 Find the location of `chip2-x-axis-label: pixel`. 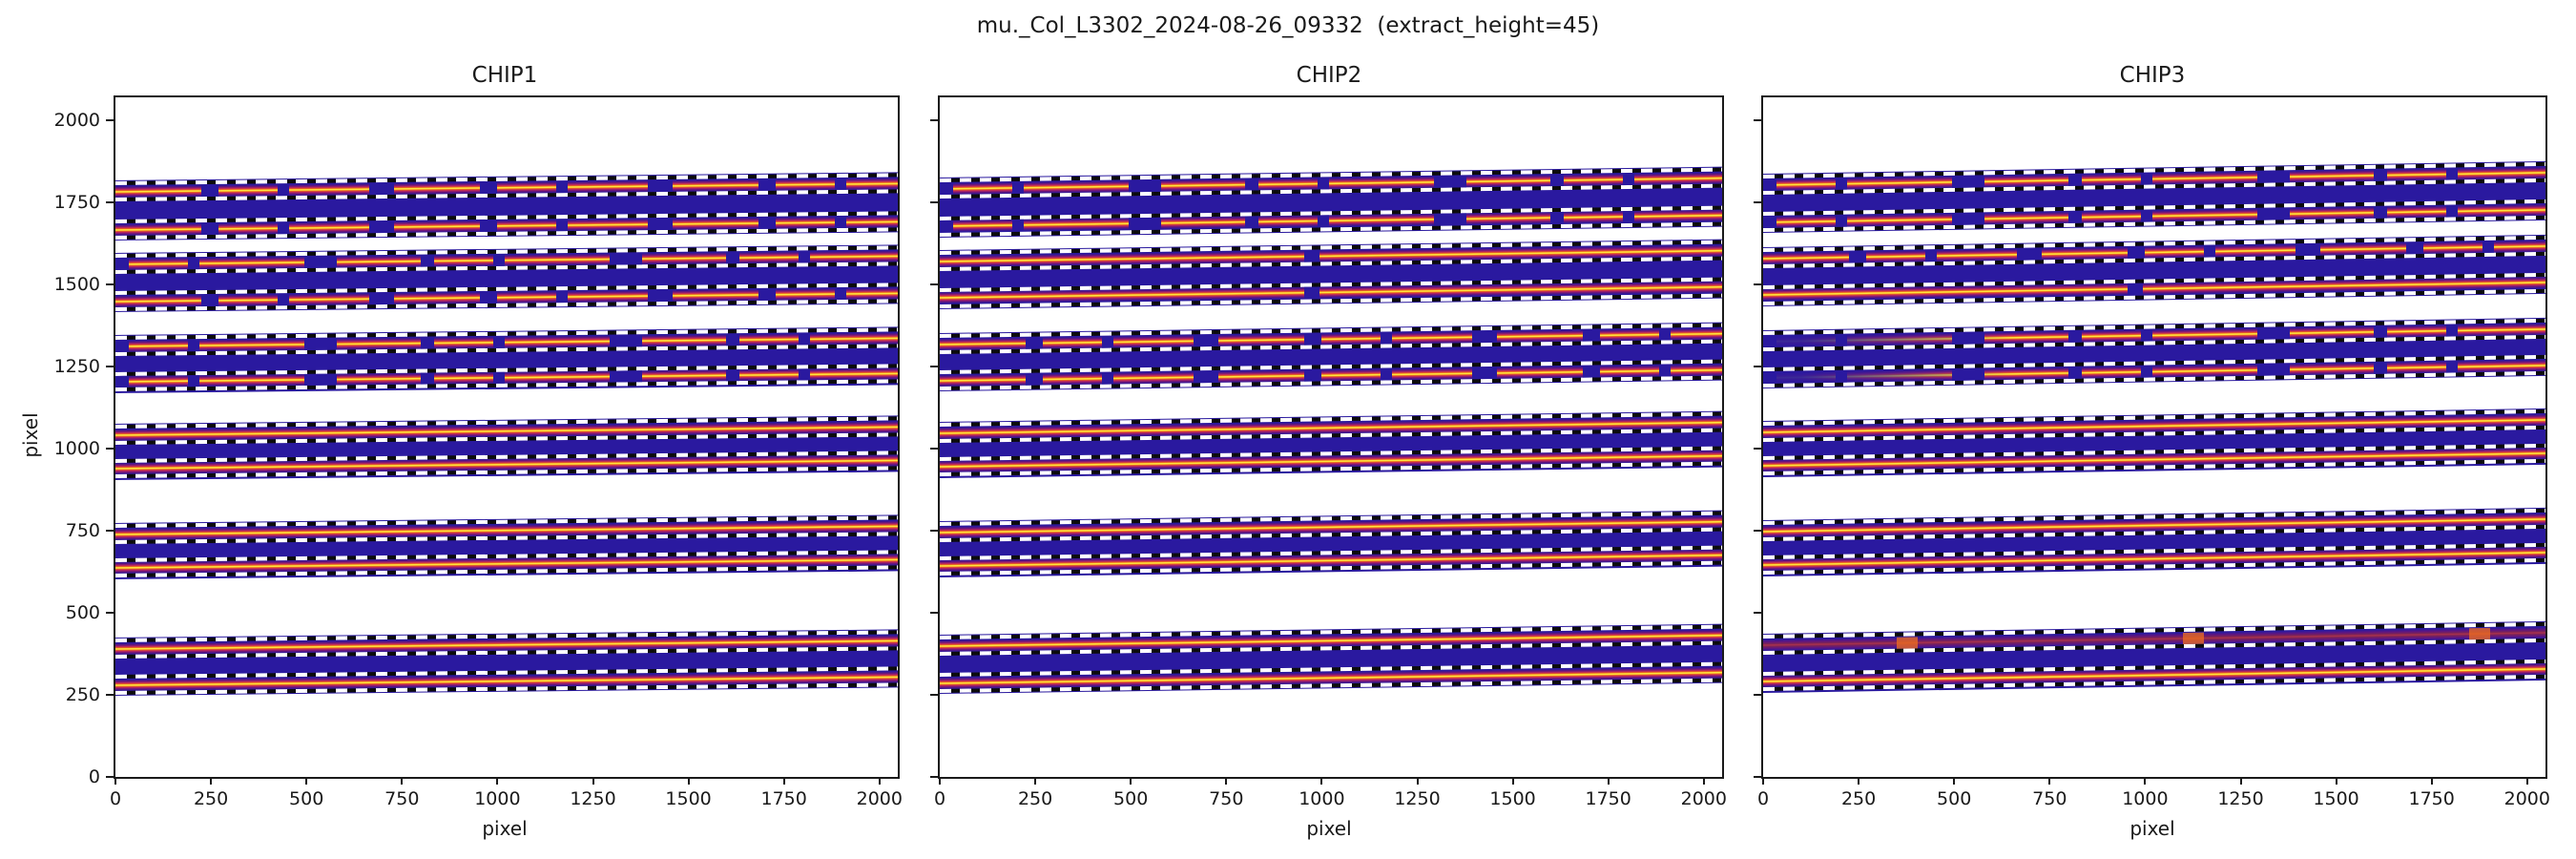

chip2-x-axis-label: pixel is located at coordinates (1329, 828).